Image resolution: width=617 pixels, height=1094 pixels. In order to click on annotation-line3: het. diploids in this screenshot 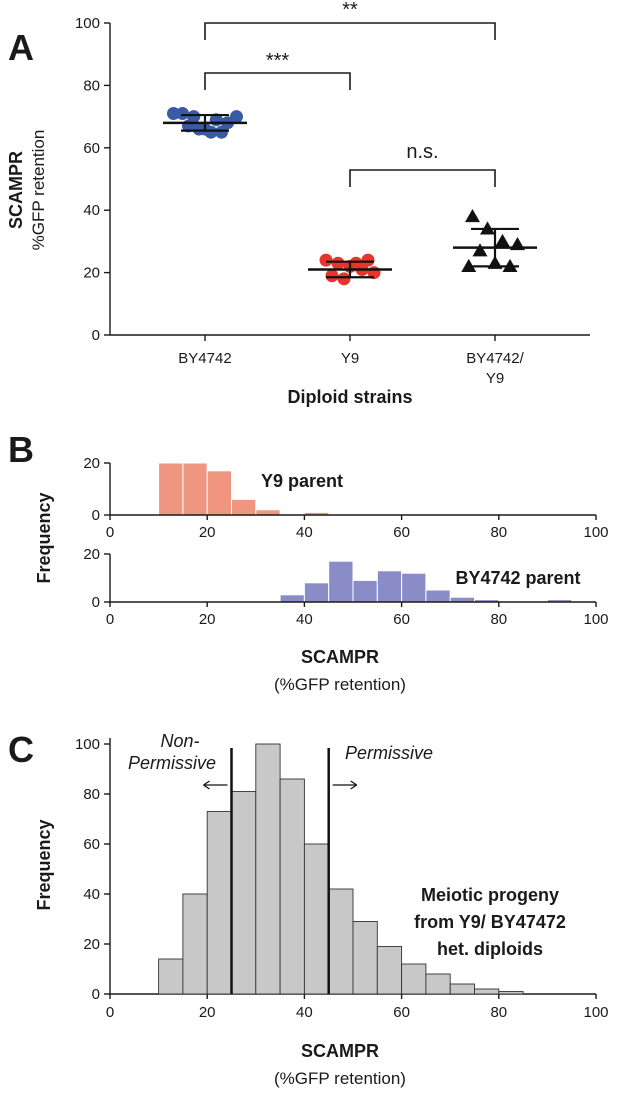, I will do `click(490, 949)`.